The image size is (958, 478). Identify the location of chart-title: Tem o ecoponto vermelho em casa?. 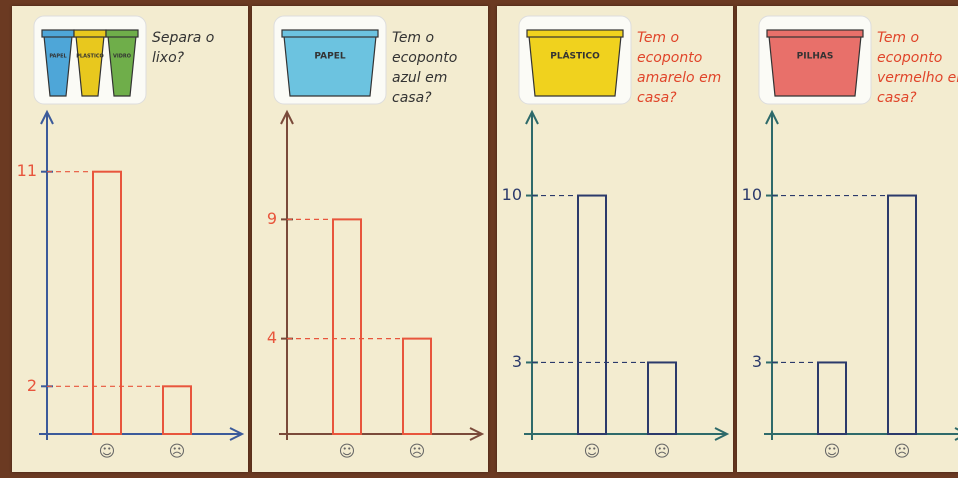
(917, 68).